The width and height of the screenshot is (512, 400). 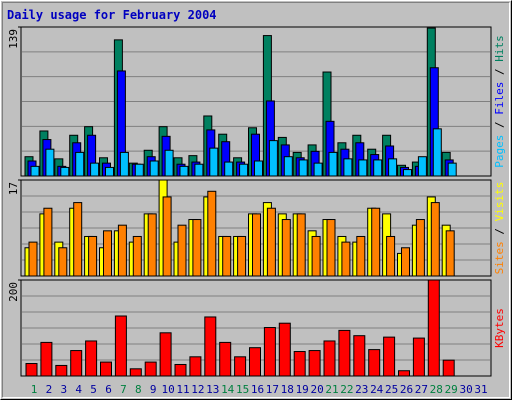 What do you see at coordinates (499, 257) in the screenshot?
I see `legend-entry: Sites` at bounding box center [499, 257].